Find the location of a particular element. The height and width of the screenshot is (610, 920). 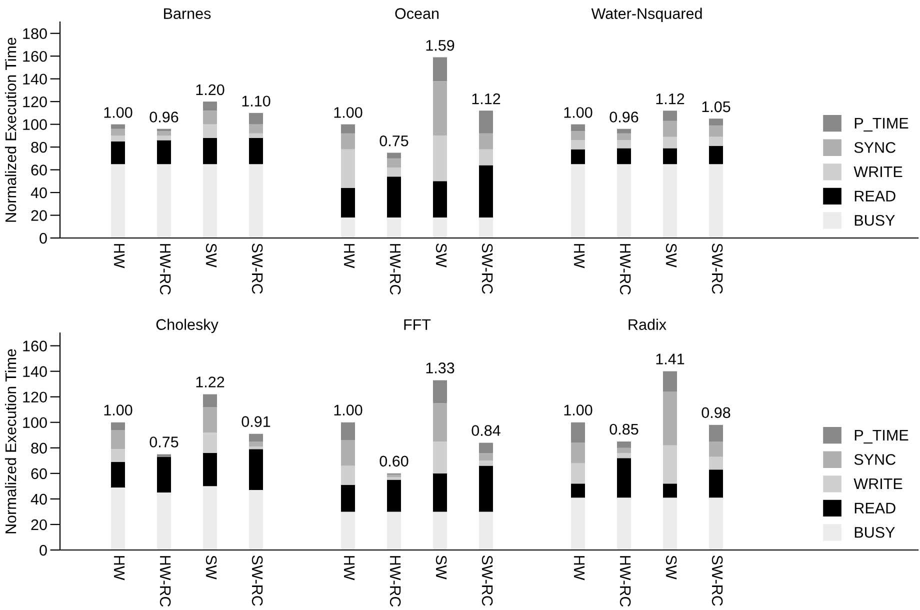

y-tick-label: 0 is located at coordinates (43, 238).